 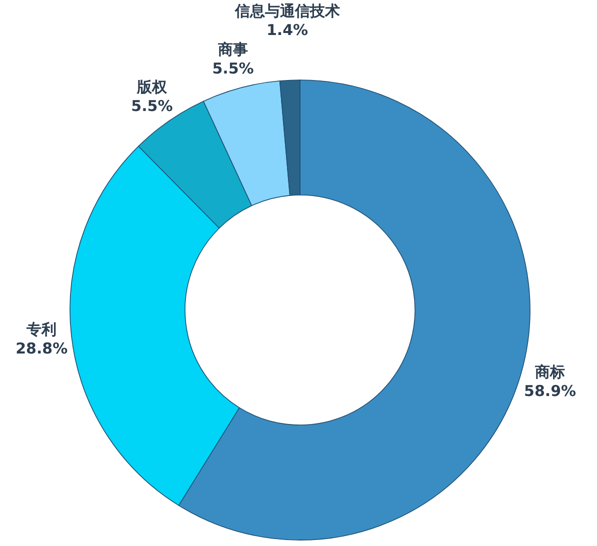 I want to click on slice-label: 信息与通信技术, so click(x=287, y=11).